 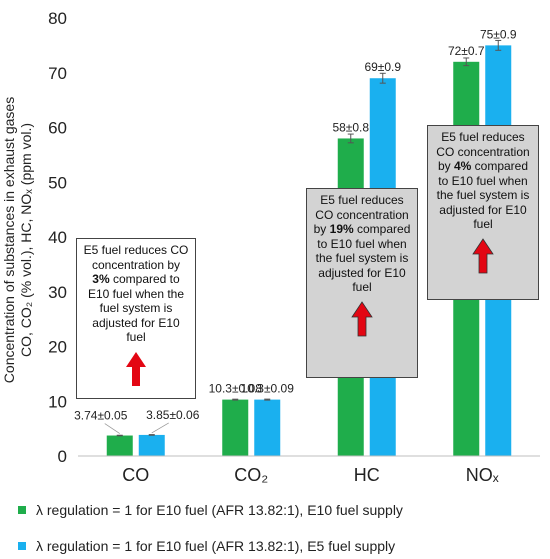 I want to click on x-tick-label: HC, so click(x=367, y=475).